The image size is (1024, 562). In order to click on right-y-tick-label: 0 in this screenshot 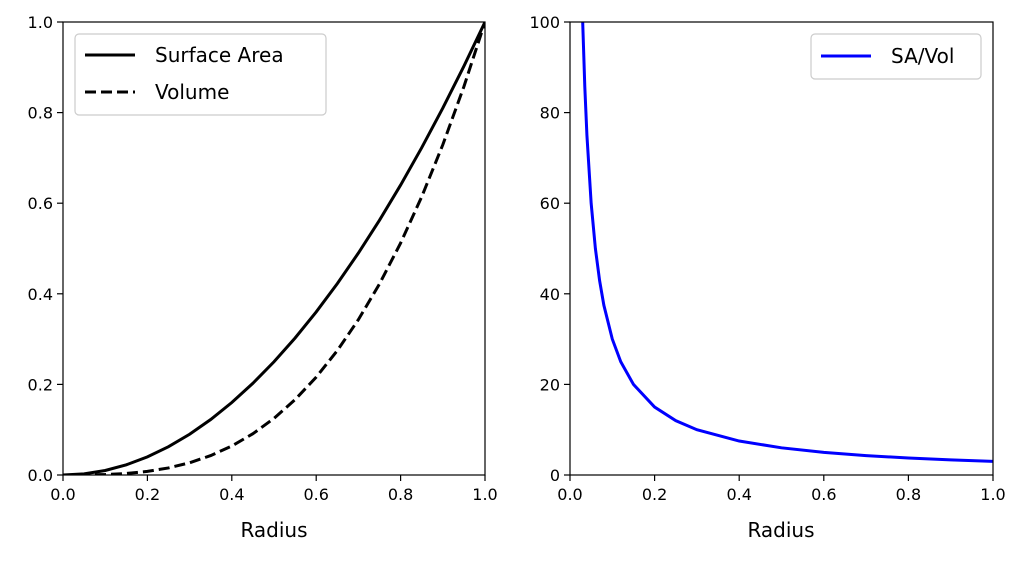, I will do `click(555, 475)`.